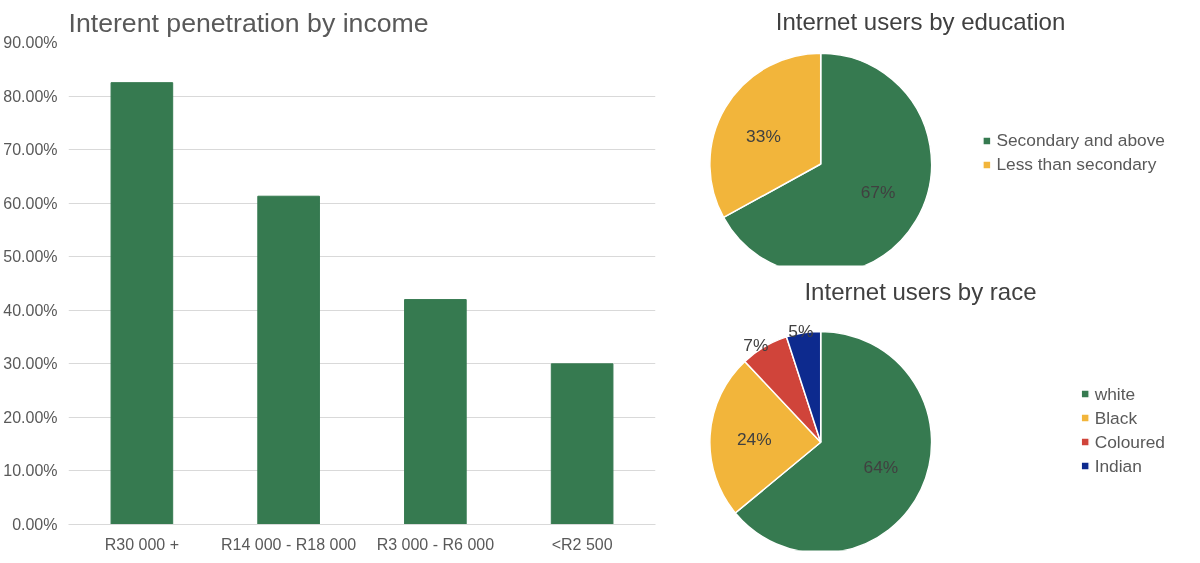 The image size is (1200, 563). Describe the element at coordinates (30, 471) in the screenshot. I see `y-tick-label: 10.00%` at that location.